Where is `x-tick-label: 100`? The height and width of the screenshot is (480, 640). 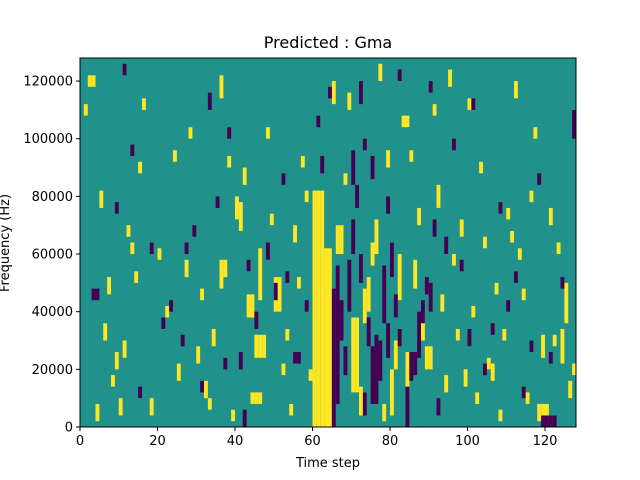 x-tick-label: 100 is located at coordinates (467, 441).